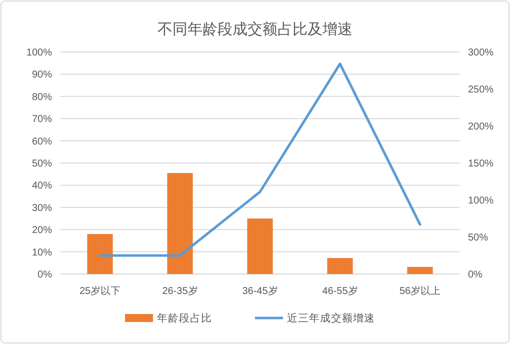 The height and width of the screenshot is (344, 510). I want to click on y2-tick-label: 250%, so click(481, 90).